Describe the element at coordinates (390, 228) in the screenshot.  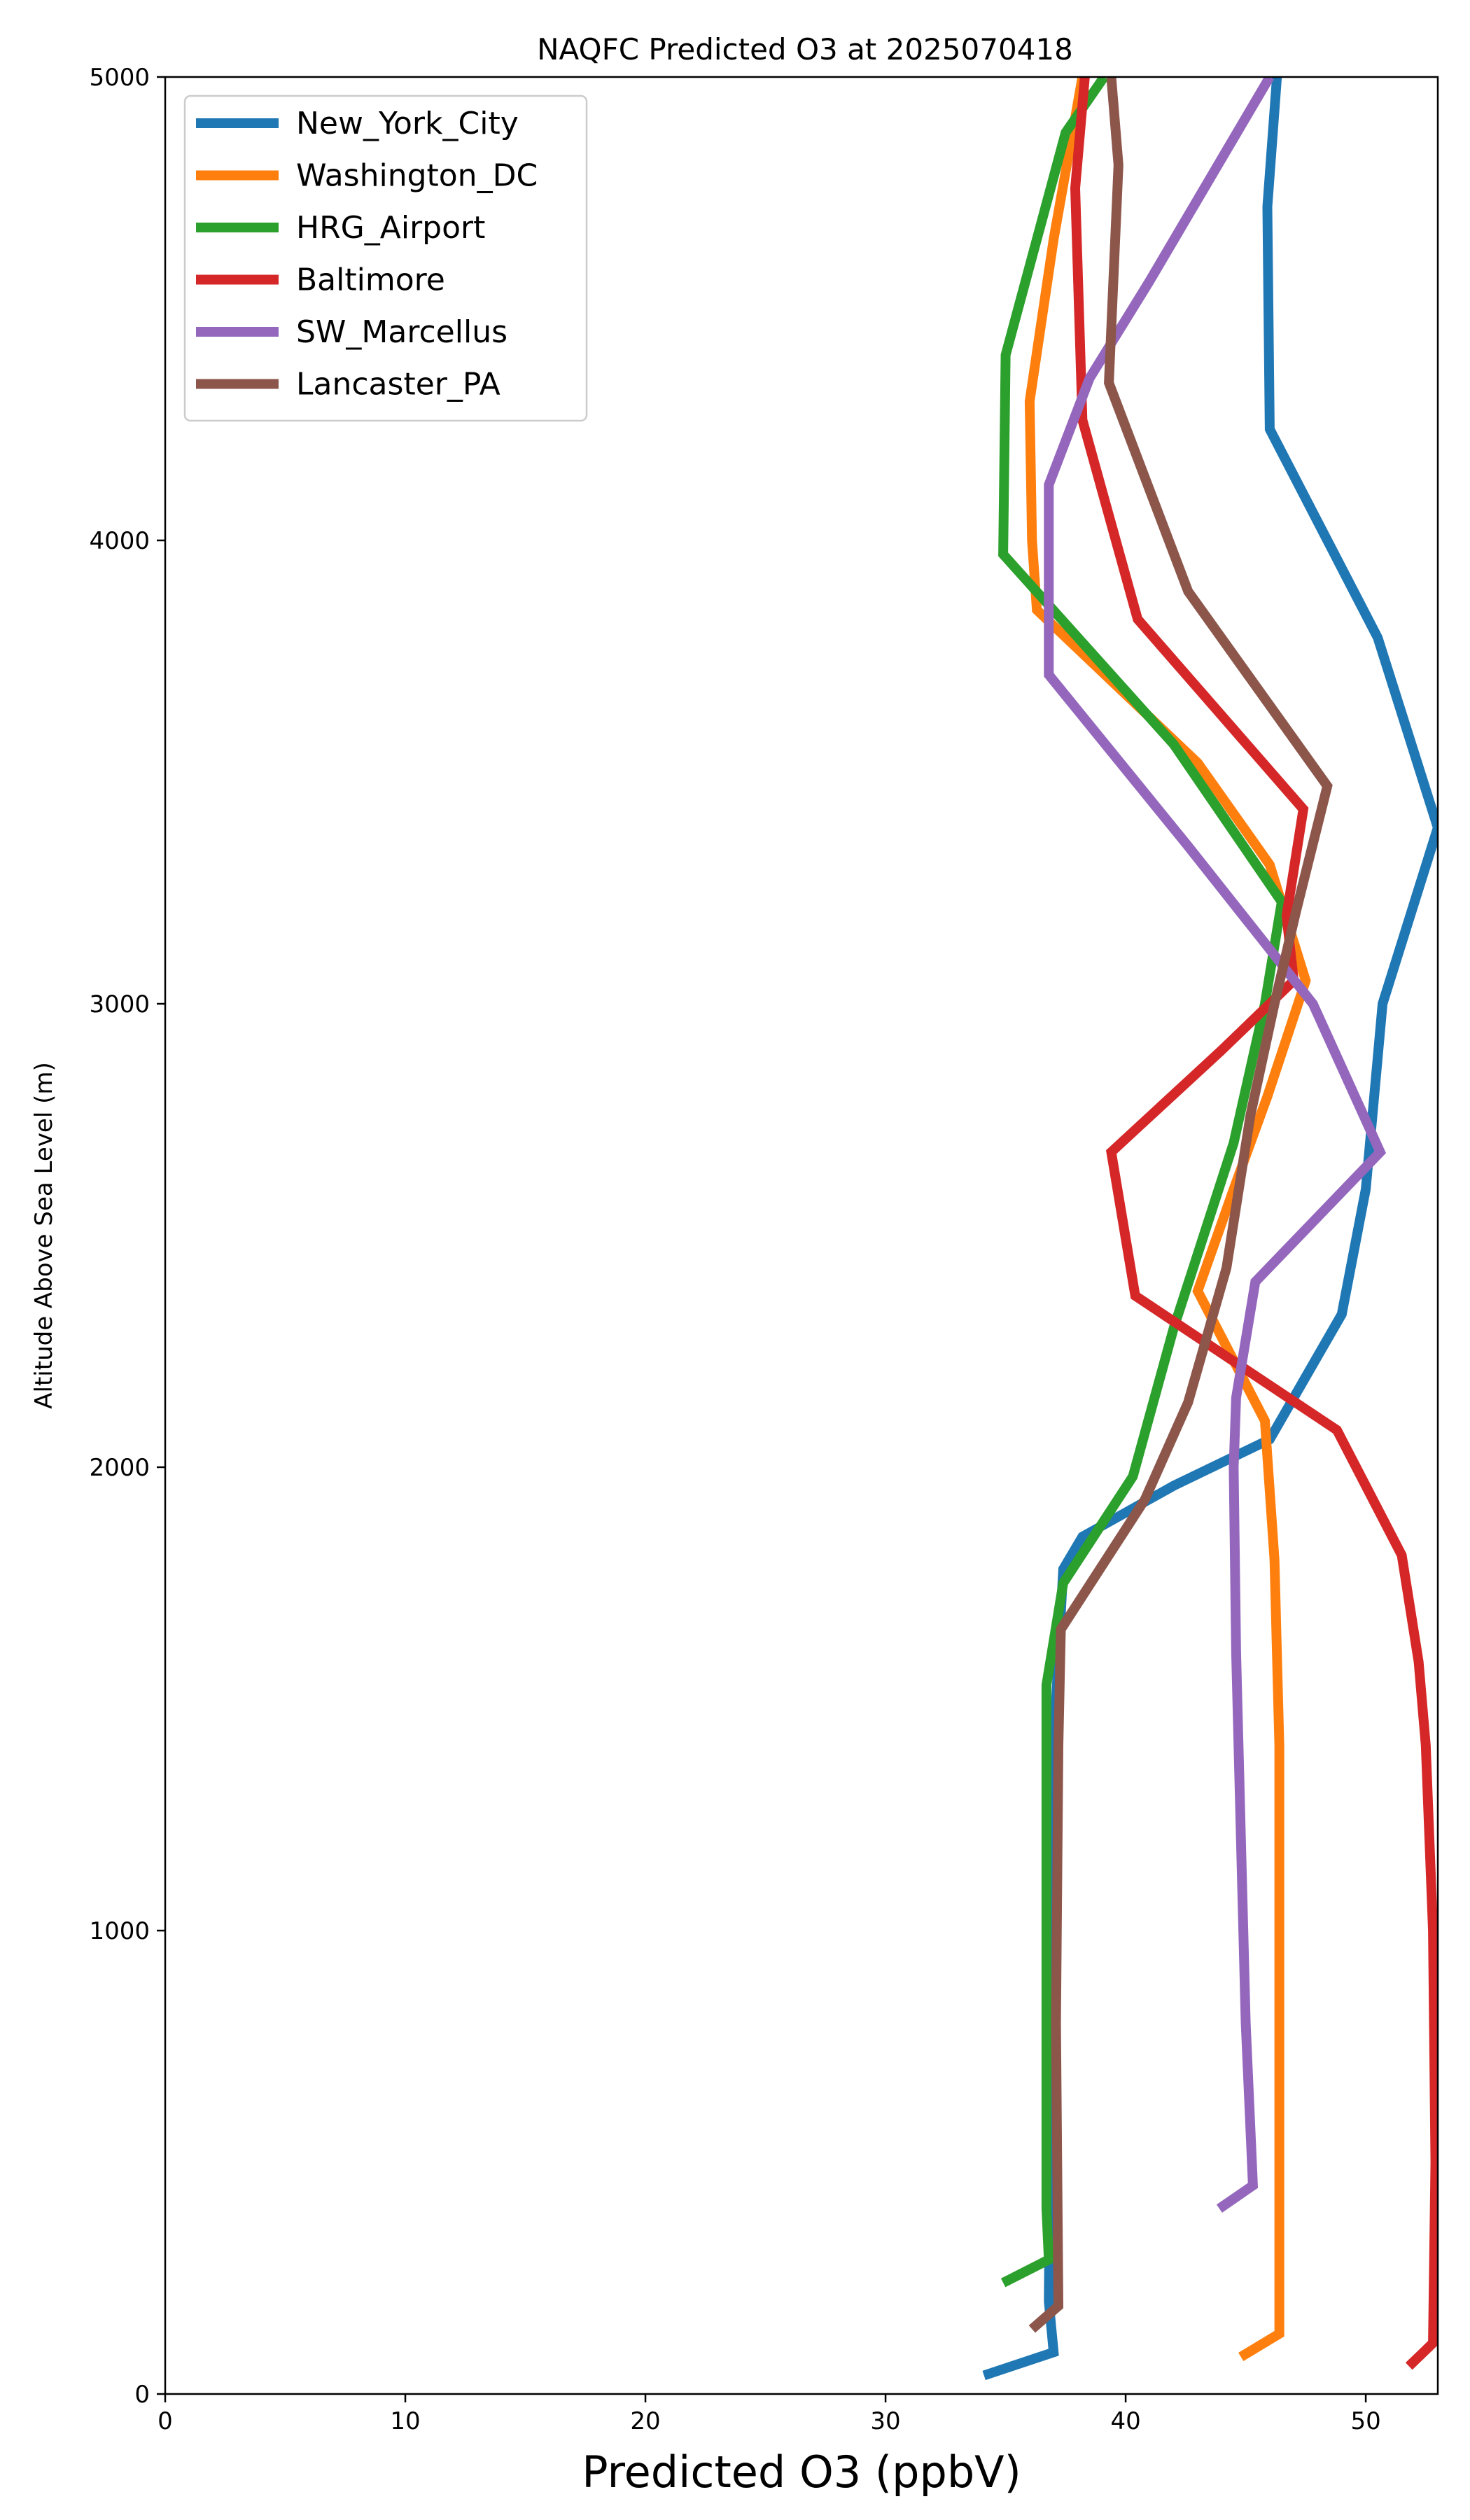
I see `legend-label-hrg-airport: HRG_Airport` at that location.